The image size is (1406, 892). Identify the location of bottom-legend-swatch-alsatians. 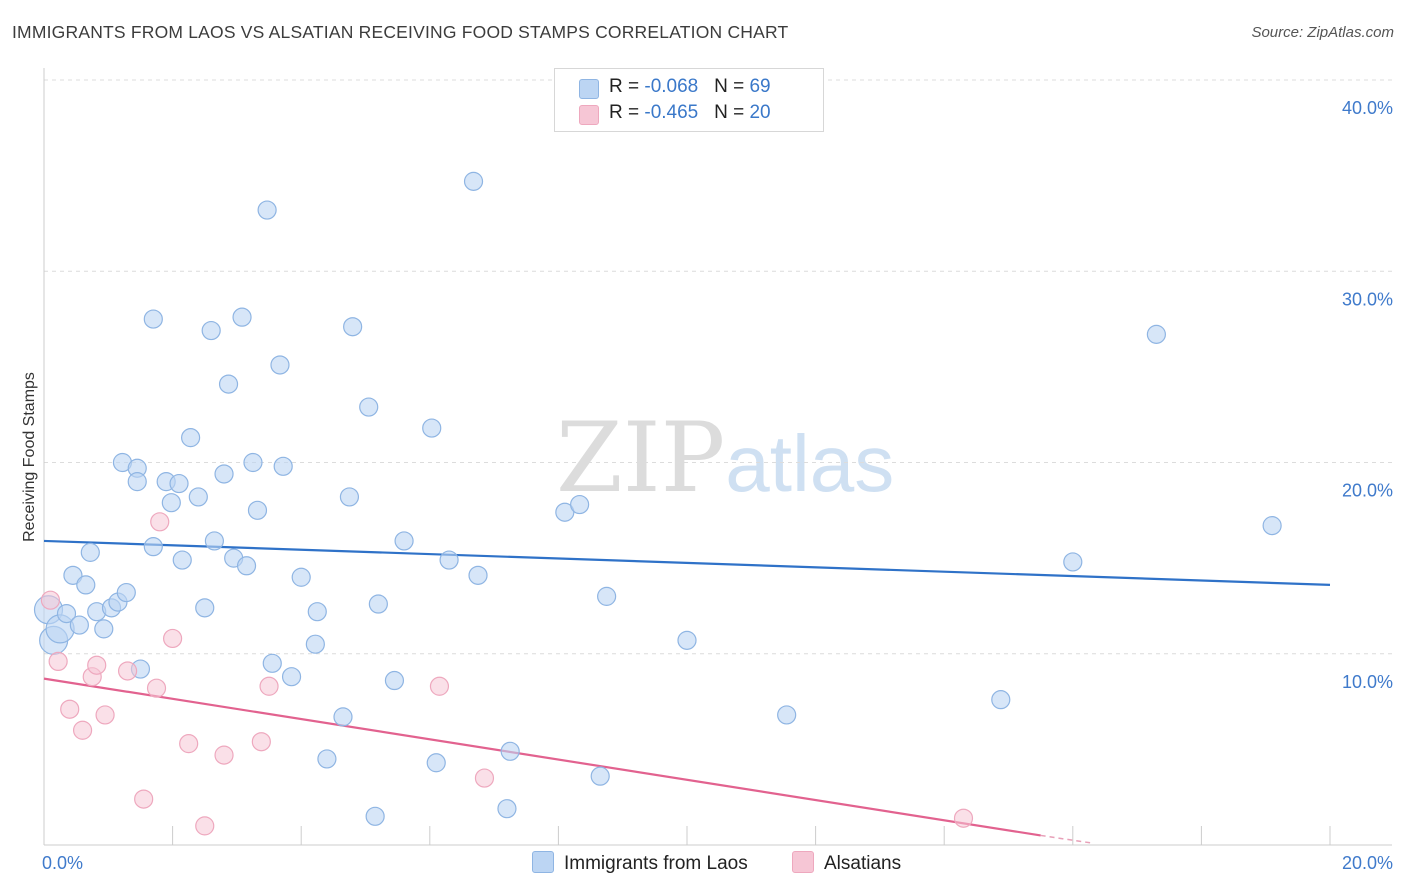
(803, 862).